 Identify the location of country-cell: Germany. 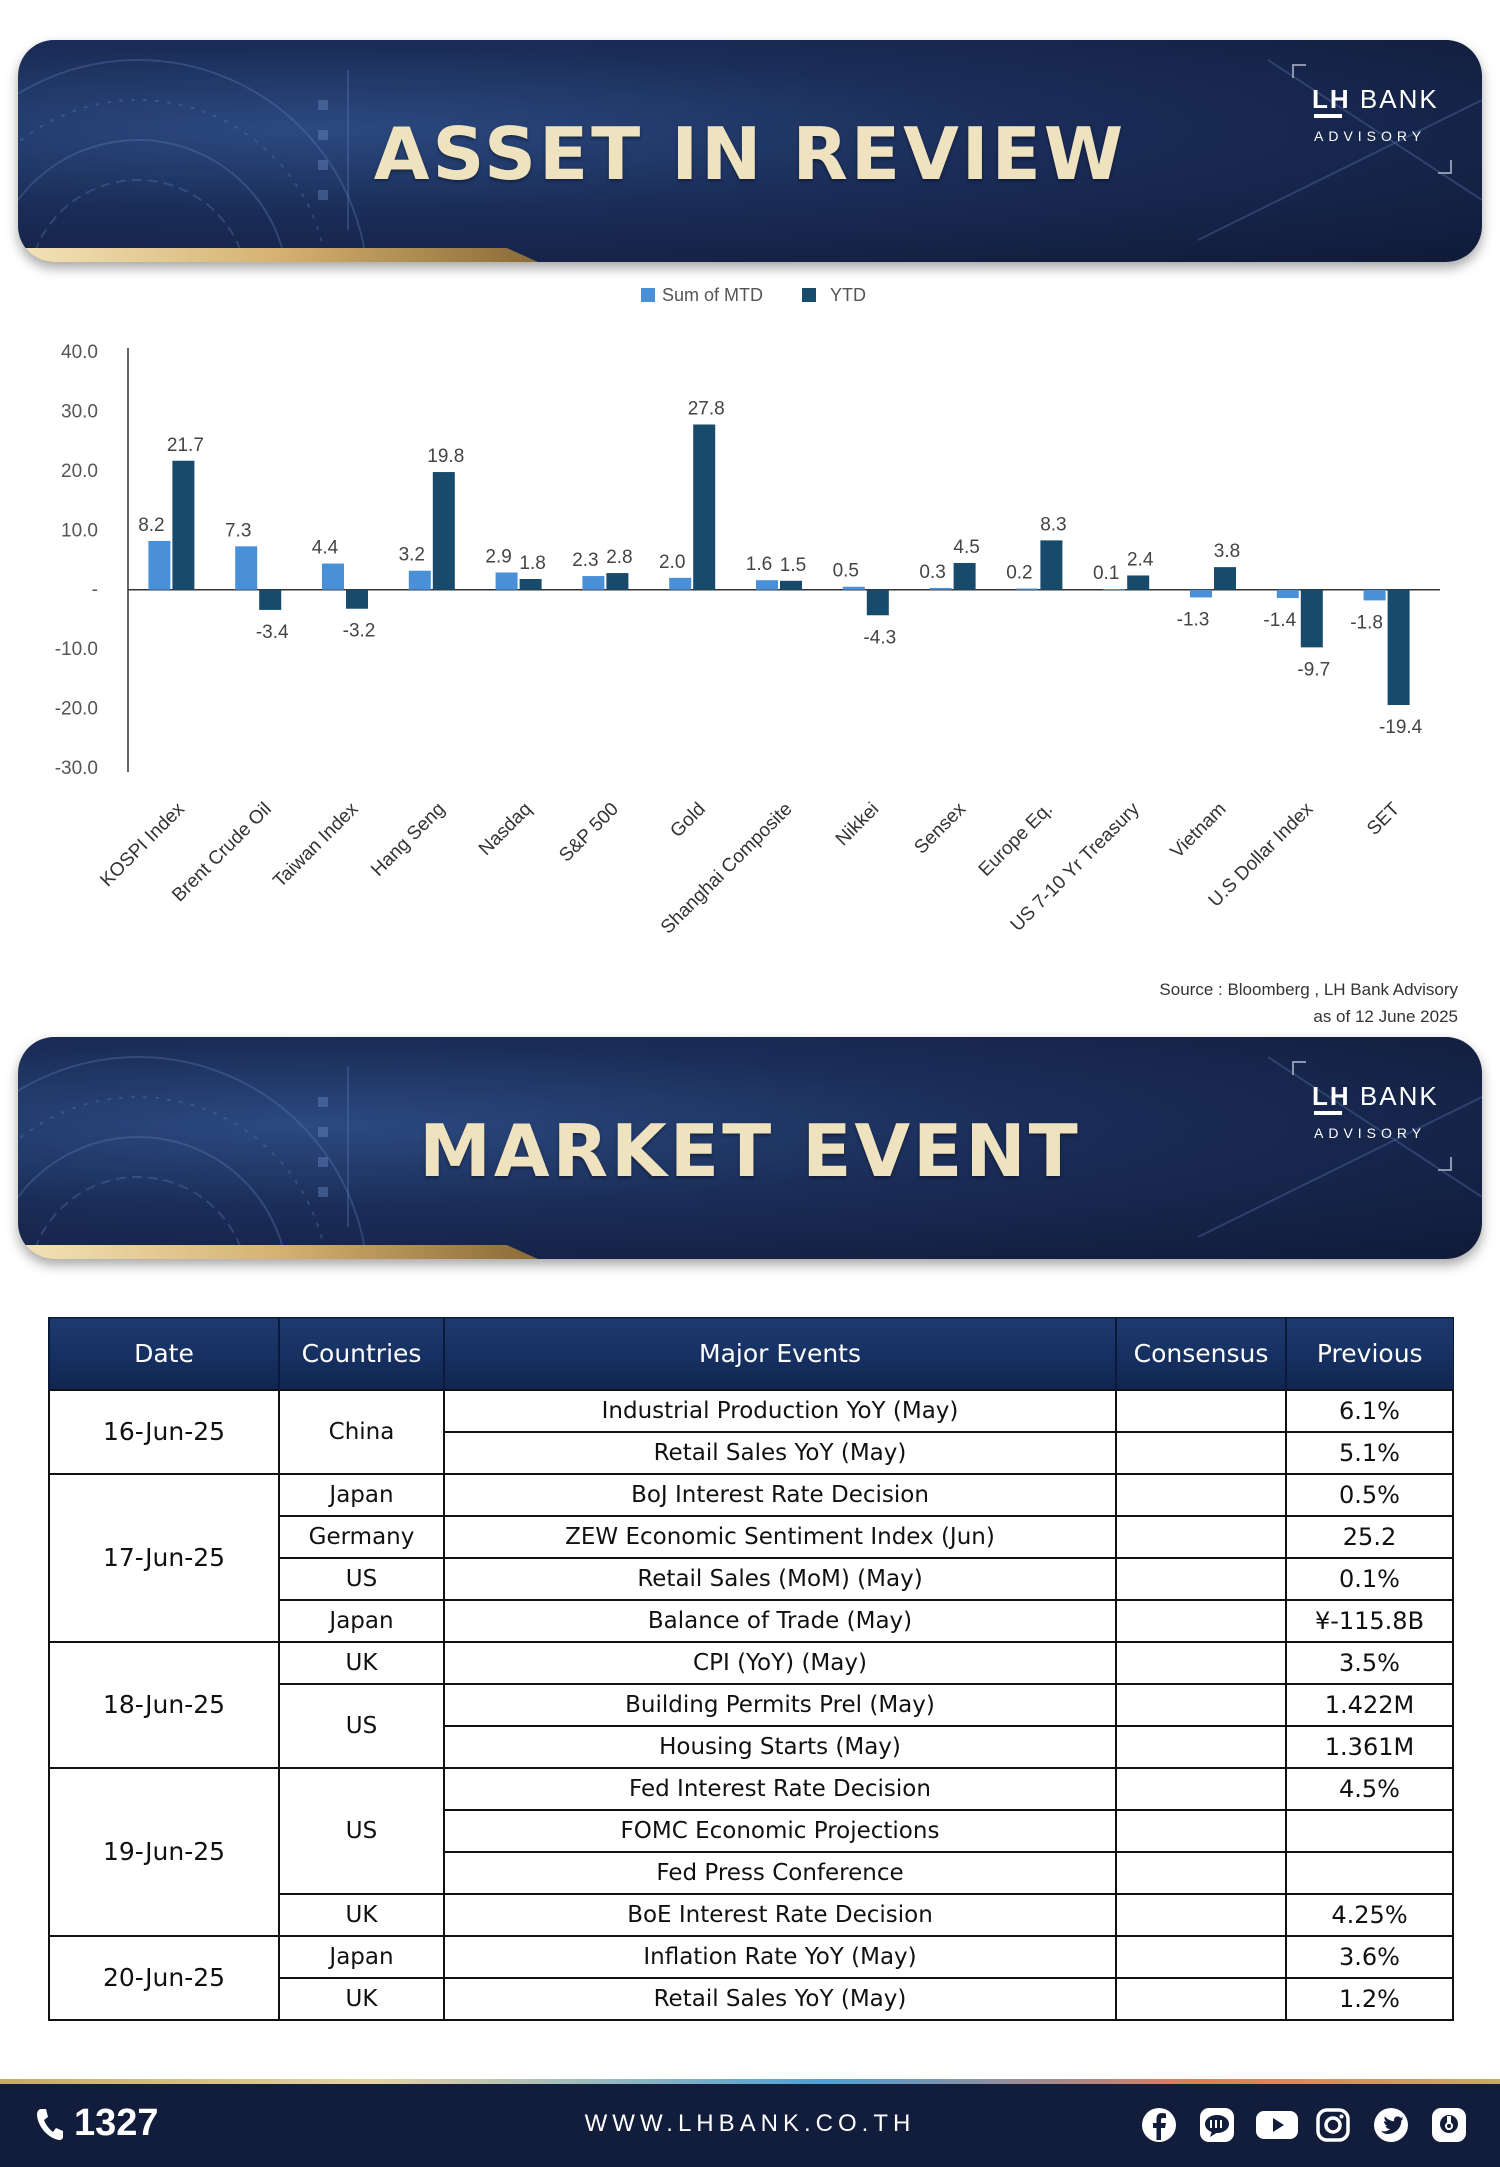
(361, 1536).